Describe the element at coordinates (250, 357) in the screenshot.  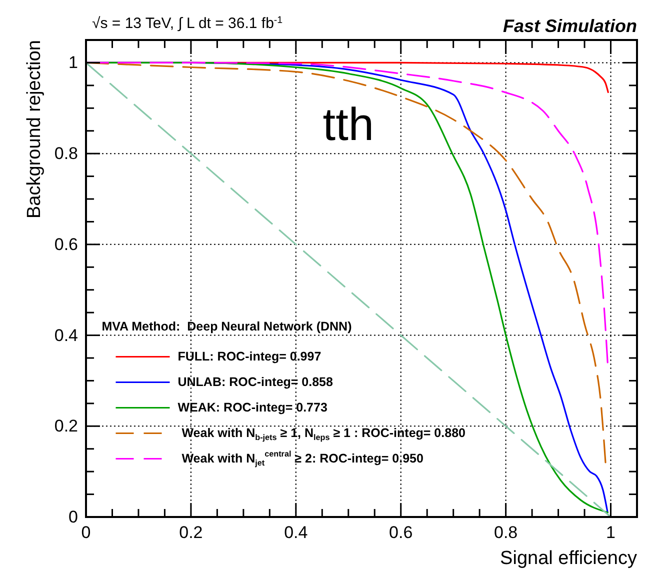
I see `legend-label: FULL: ROC-integ= 0.997` at that location.